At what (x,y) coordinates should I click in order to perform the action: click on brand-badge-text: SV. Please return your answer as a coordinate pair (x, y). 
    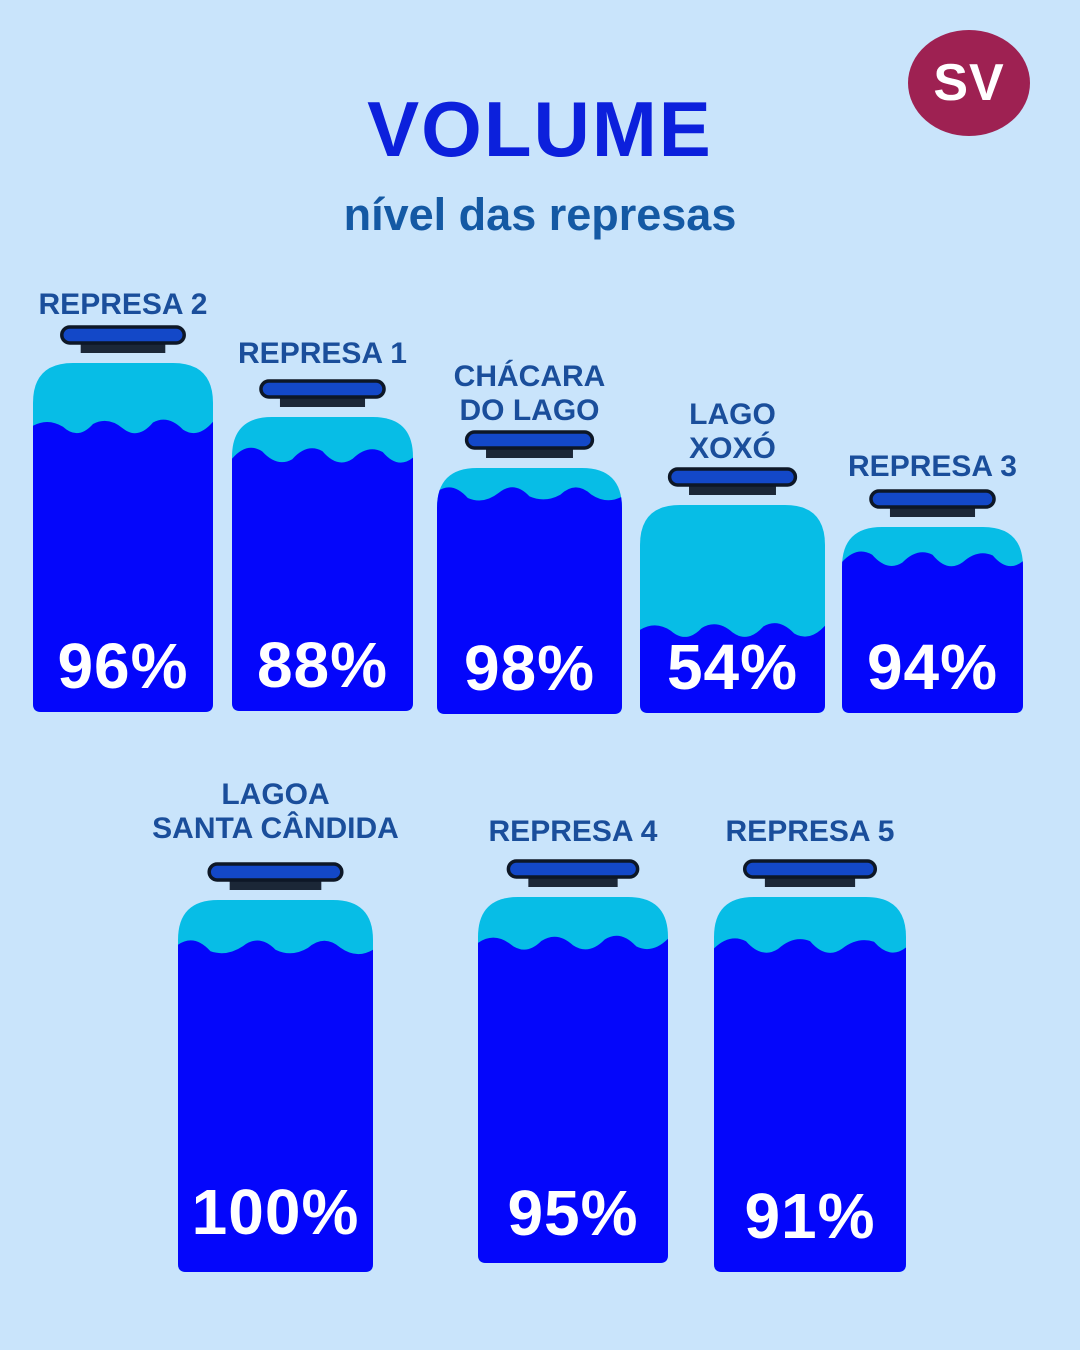
    Looking at the image, I should click on (969, 83).